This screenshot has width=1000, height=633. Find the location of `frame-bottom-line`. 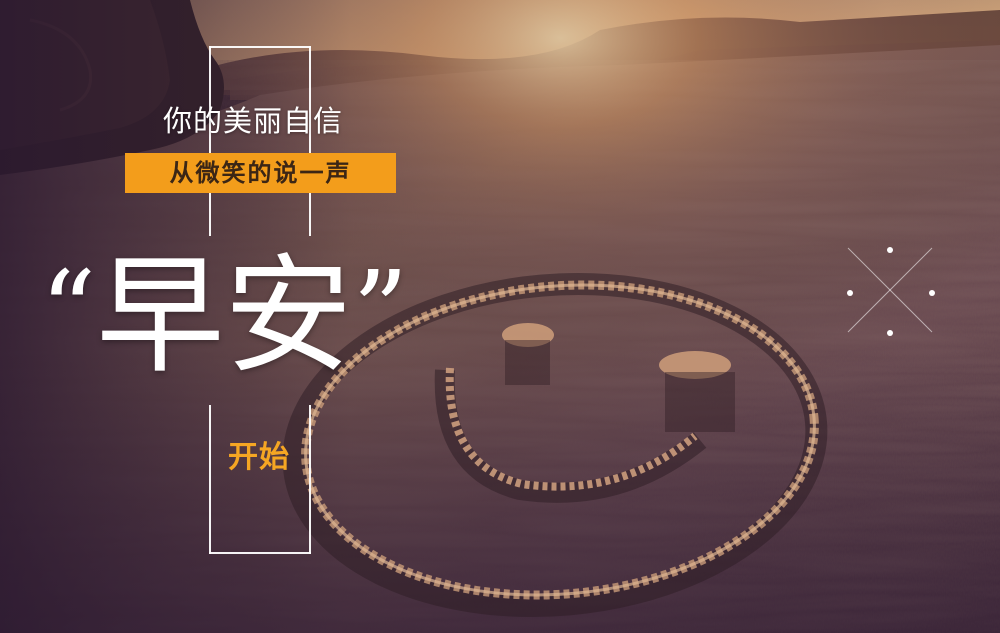

frame-bottom-line is located at coordinates (260, 553).